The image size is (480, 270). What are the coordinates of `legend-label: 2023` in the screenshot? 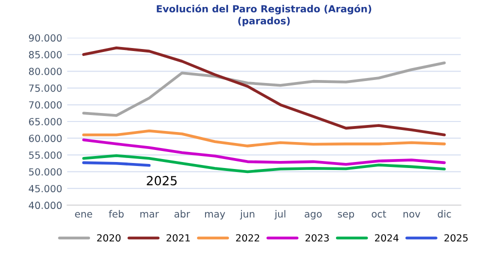 It's located at (317, 238).